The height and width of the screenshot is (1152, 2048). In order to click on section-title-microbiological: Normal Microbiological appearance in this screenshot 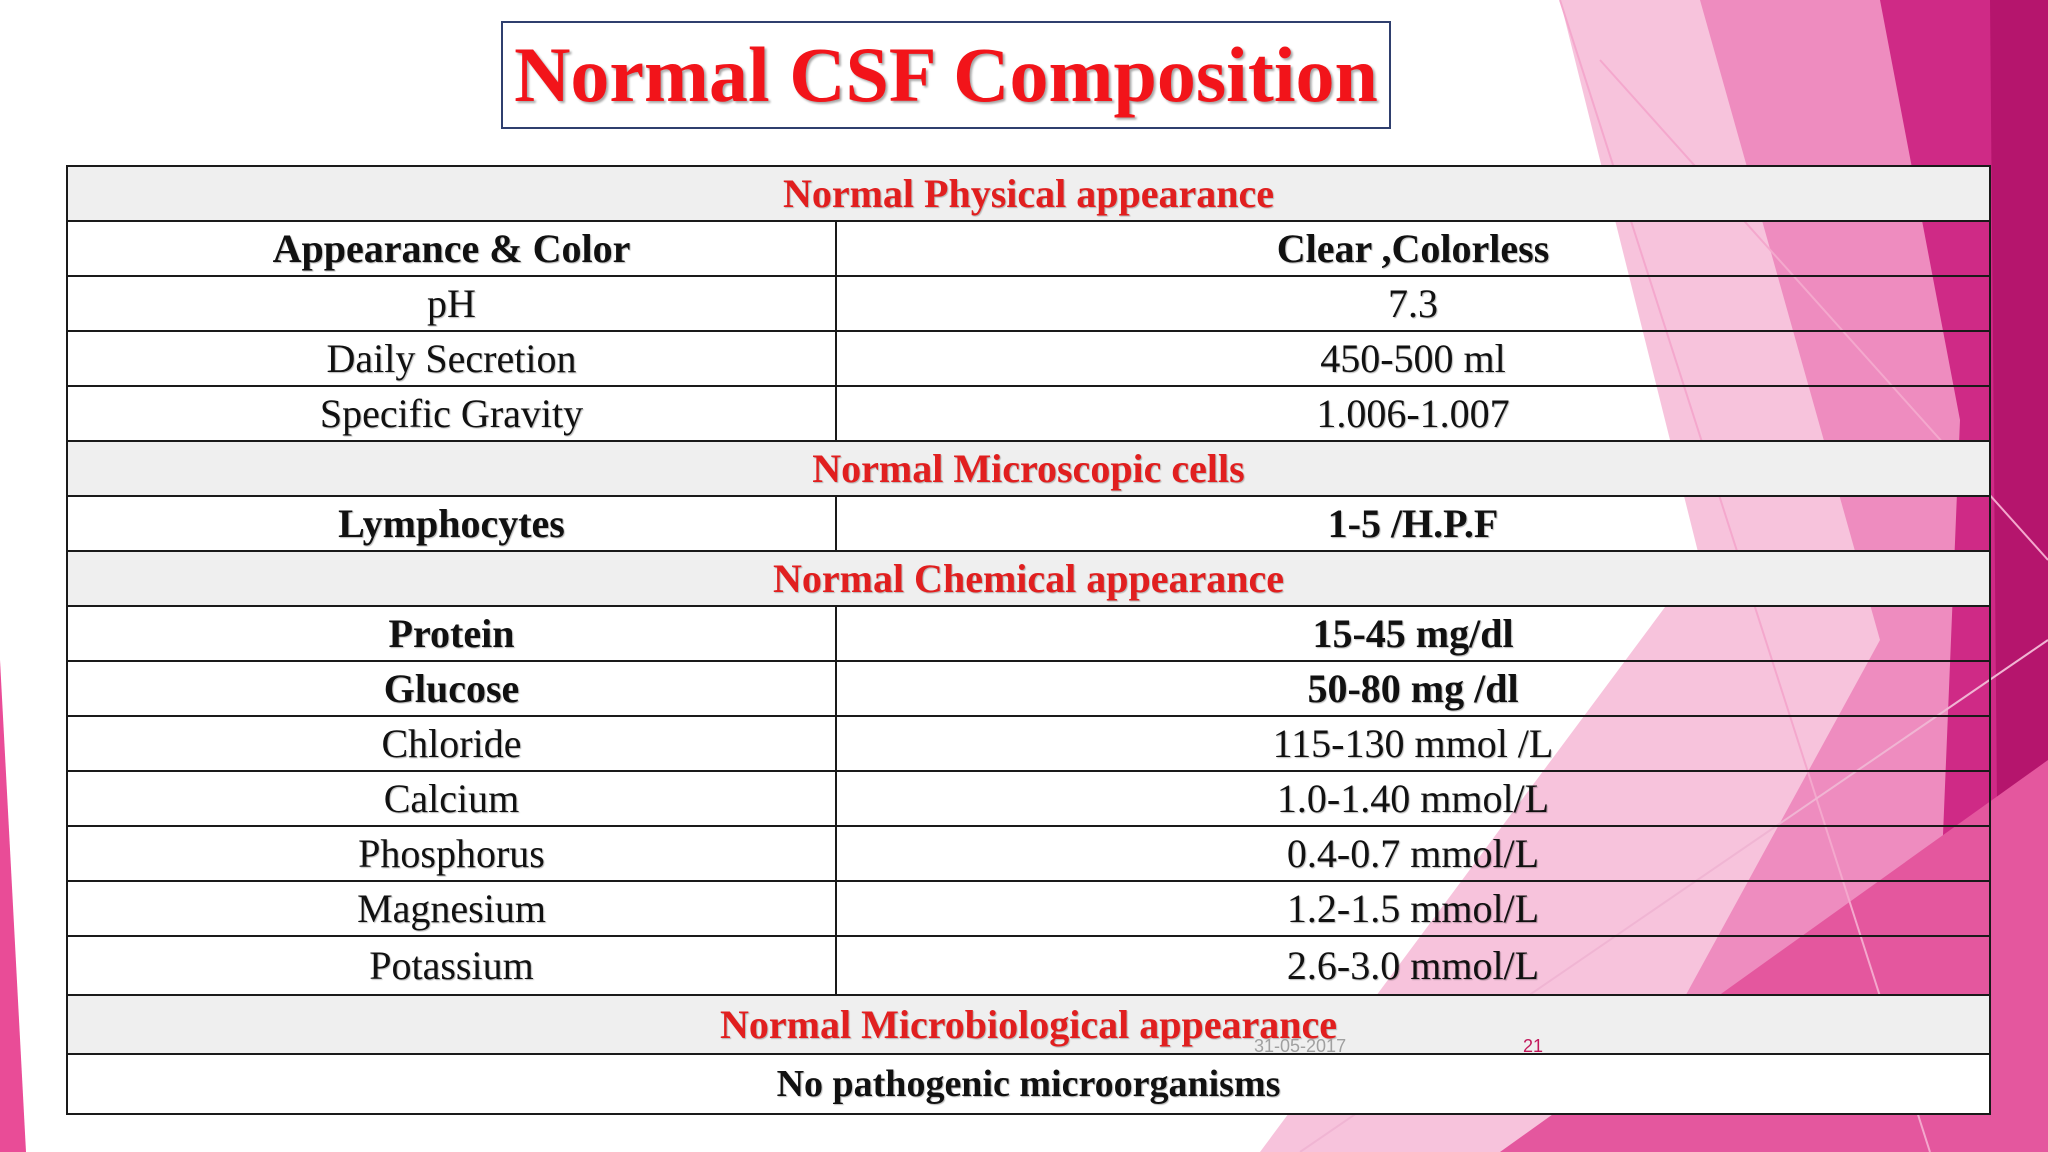, I will do `click(1028, 1024)`.